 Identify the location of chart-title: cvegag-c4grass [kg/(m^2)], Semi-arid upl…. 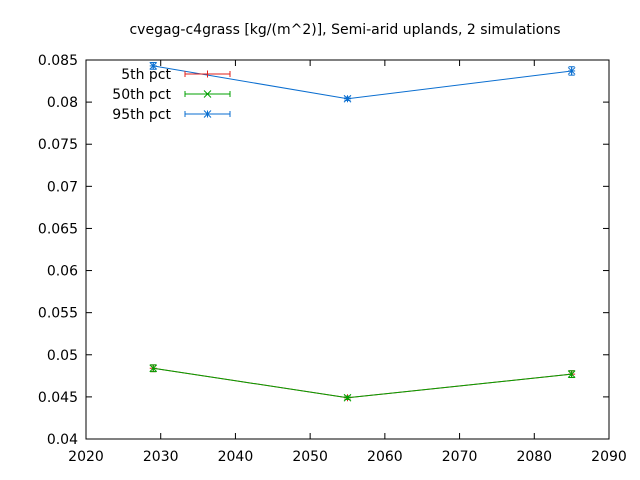
(344, 30).